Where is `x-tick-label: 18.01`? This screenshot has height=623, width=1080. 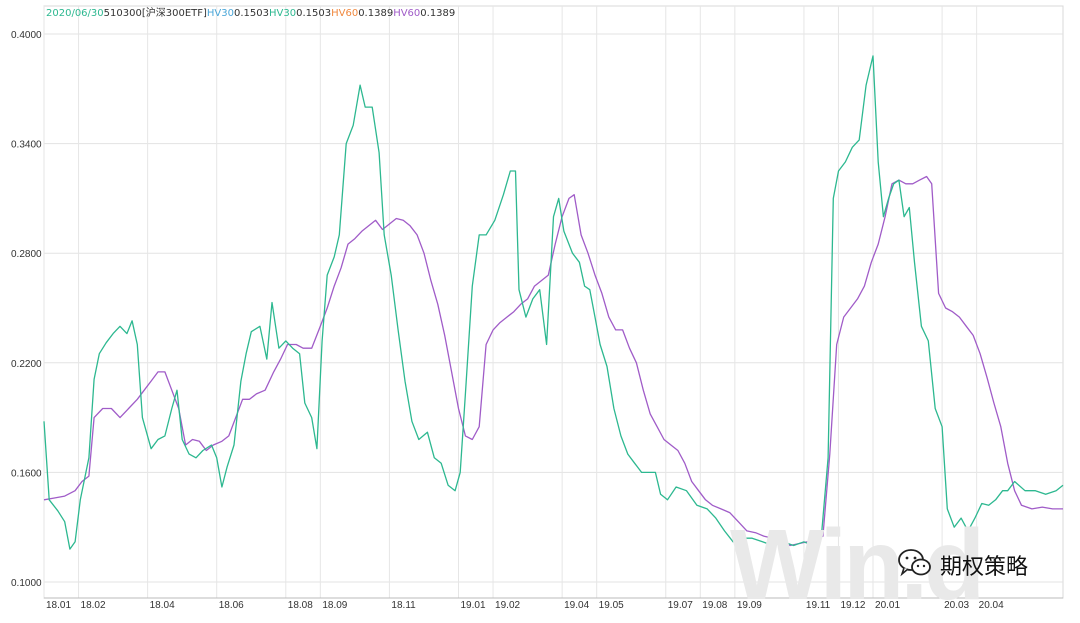 x-tick-label: 18.01 is located at coordinates (58, 605).